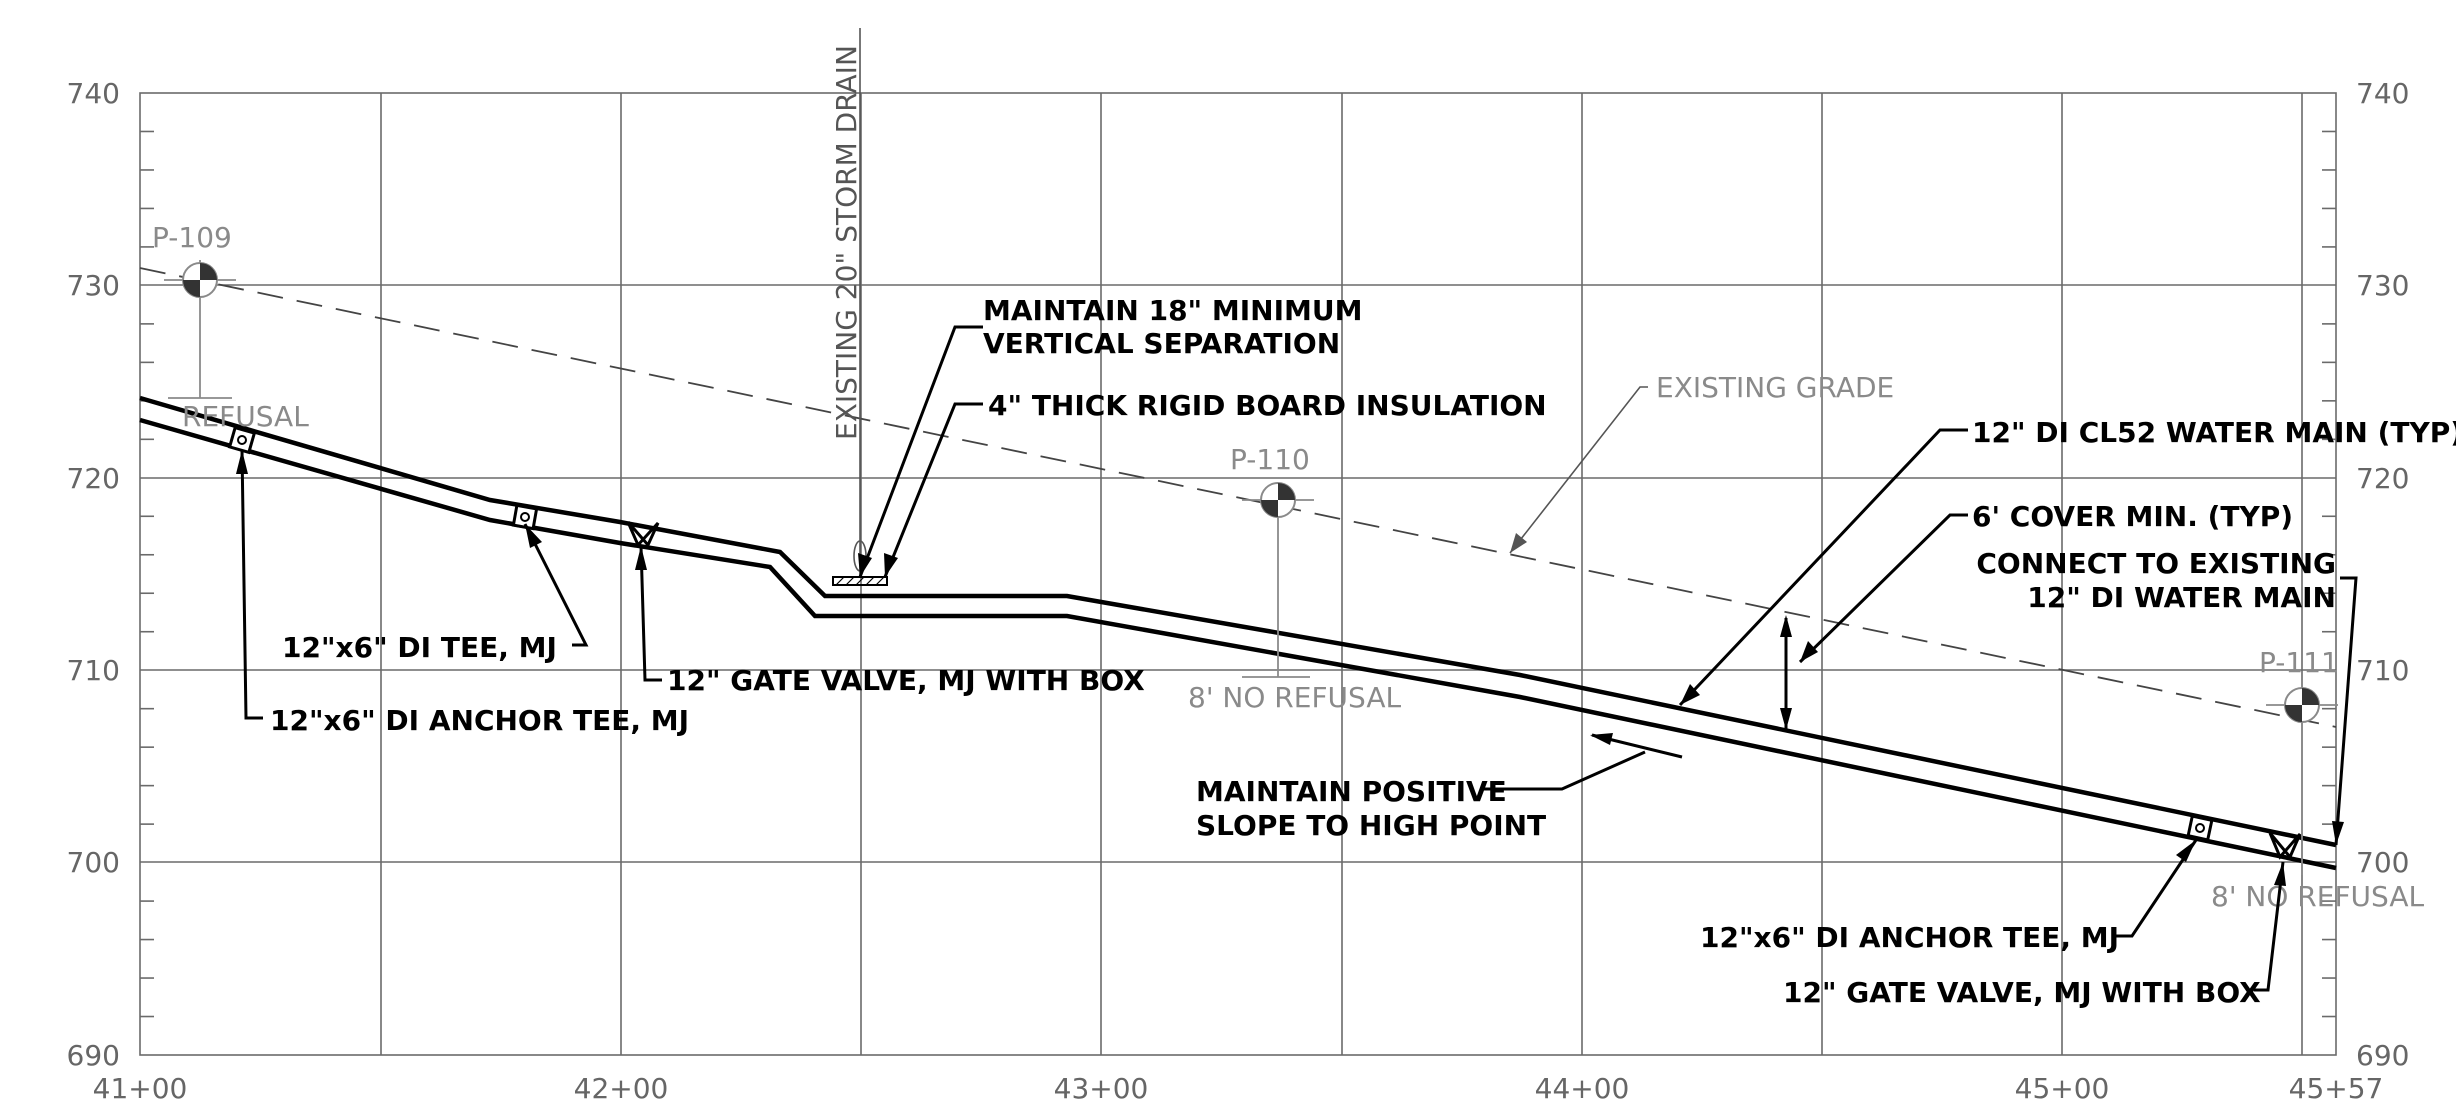 The height and width of the screenshot is (1105, 2456). What do you see at coordinates (1775, 387) in the screenshot?
I see `existing-grade-label: EXISTING GRADE` at bounding box center [1775, 387].